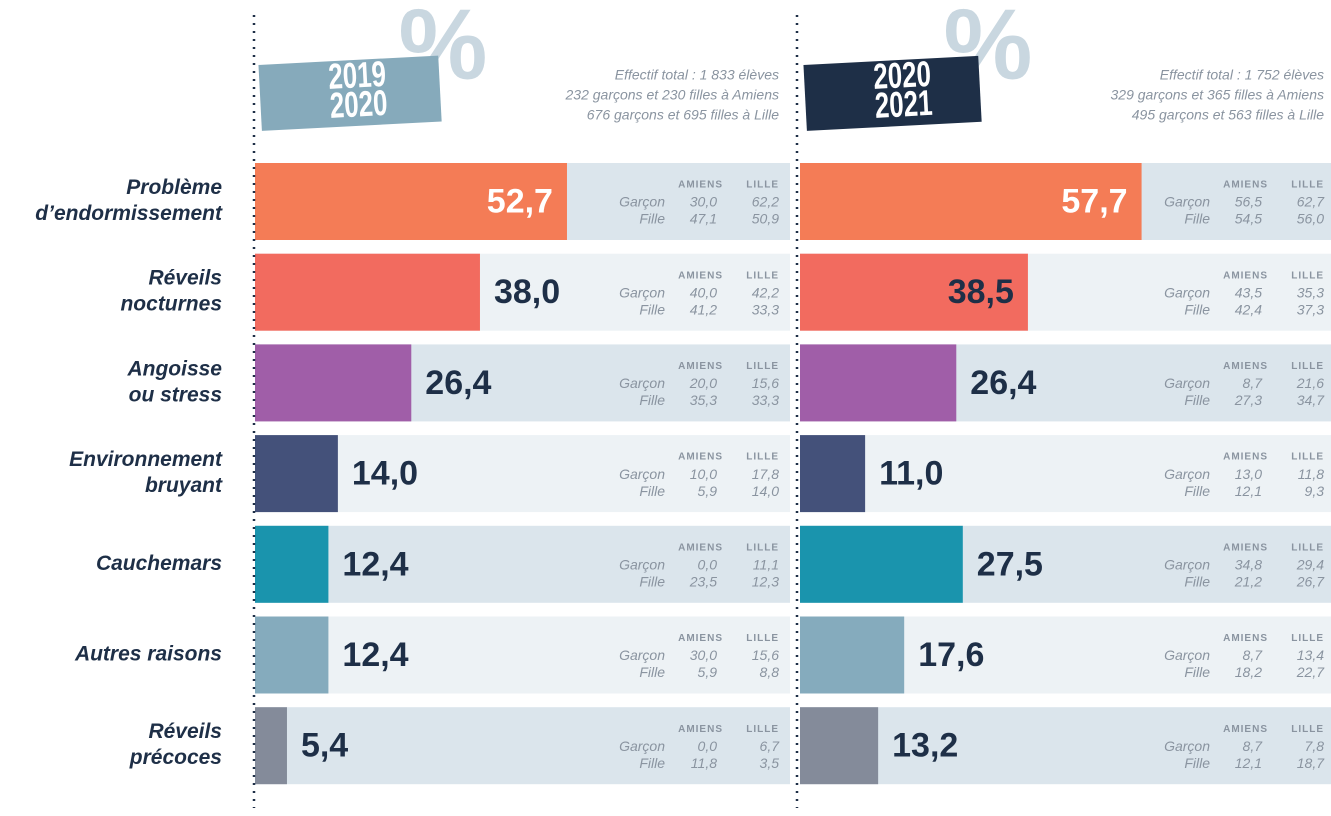  What do you see at coordinates (951, 655) in the screenshot?
I see `value-label: 17,6` at bounding box center [951, 655].